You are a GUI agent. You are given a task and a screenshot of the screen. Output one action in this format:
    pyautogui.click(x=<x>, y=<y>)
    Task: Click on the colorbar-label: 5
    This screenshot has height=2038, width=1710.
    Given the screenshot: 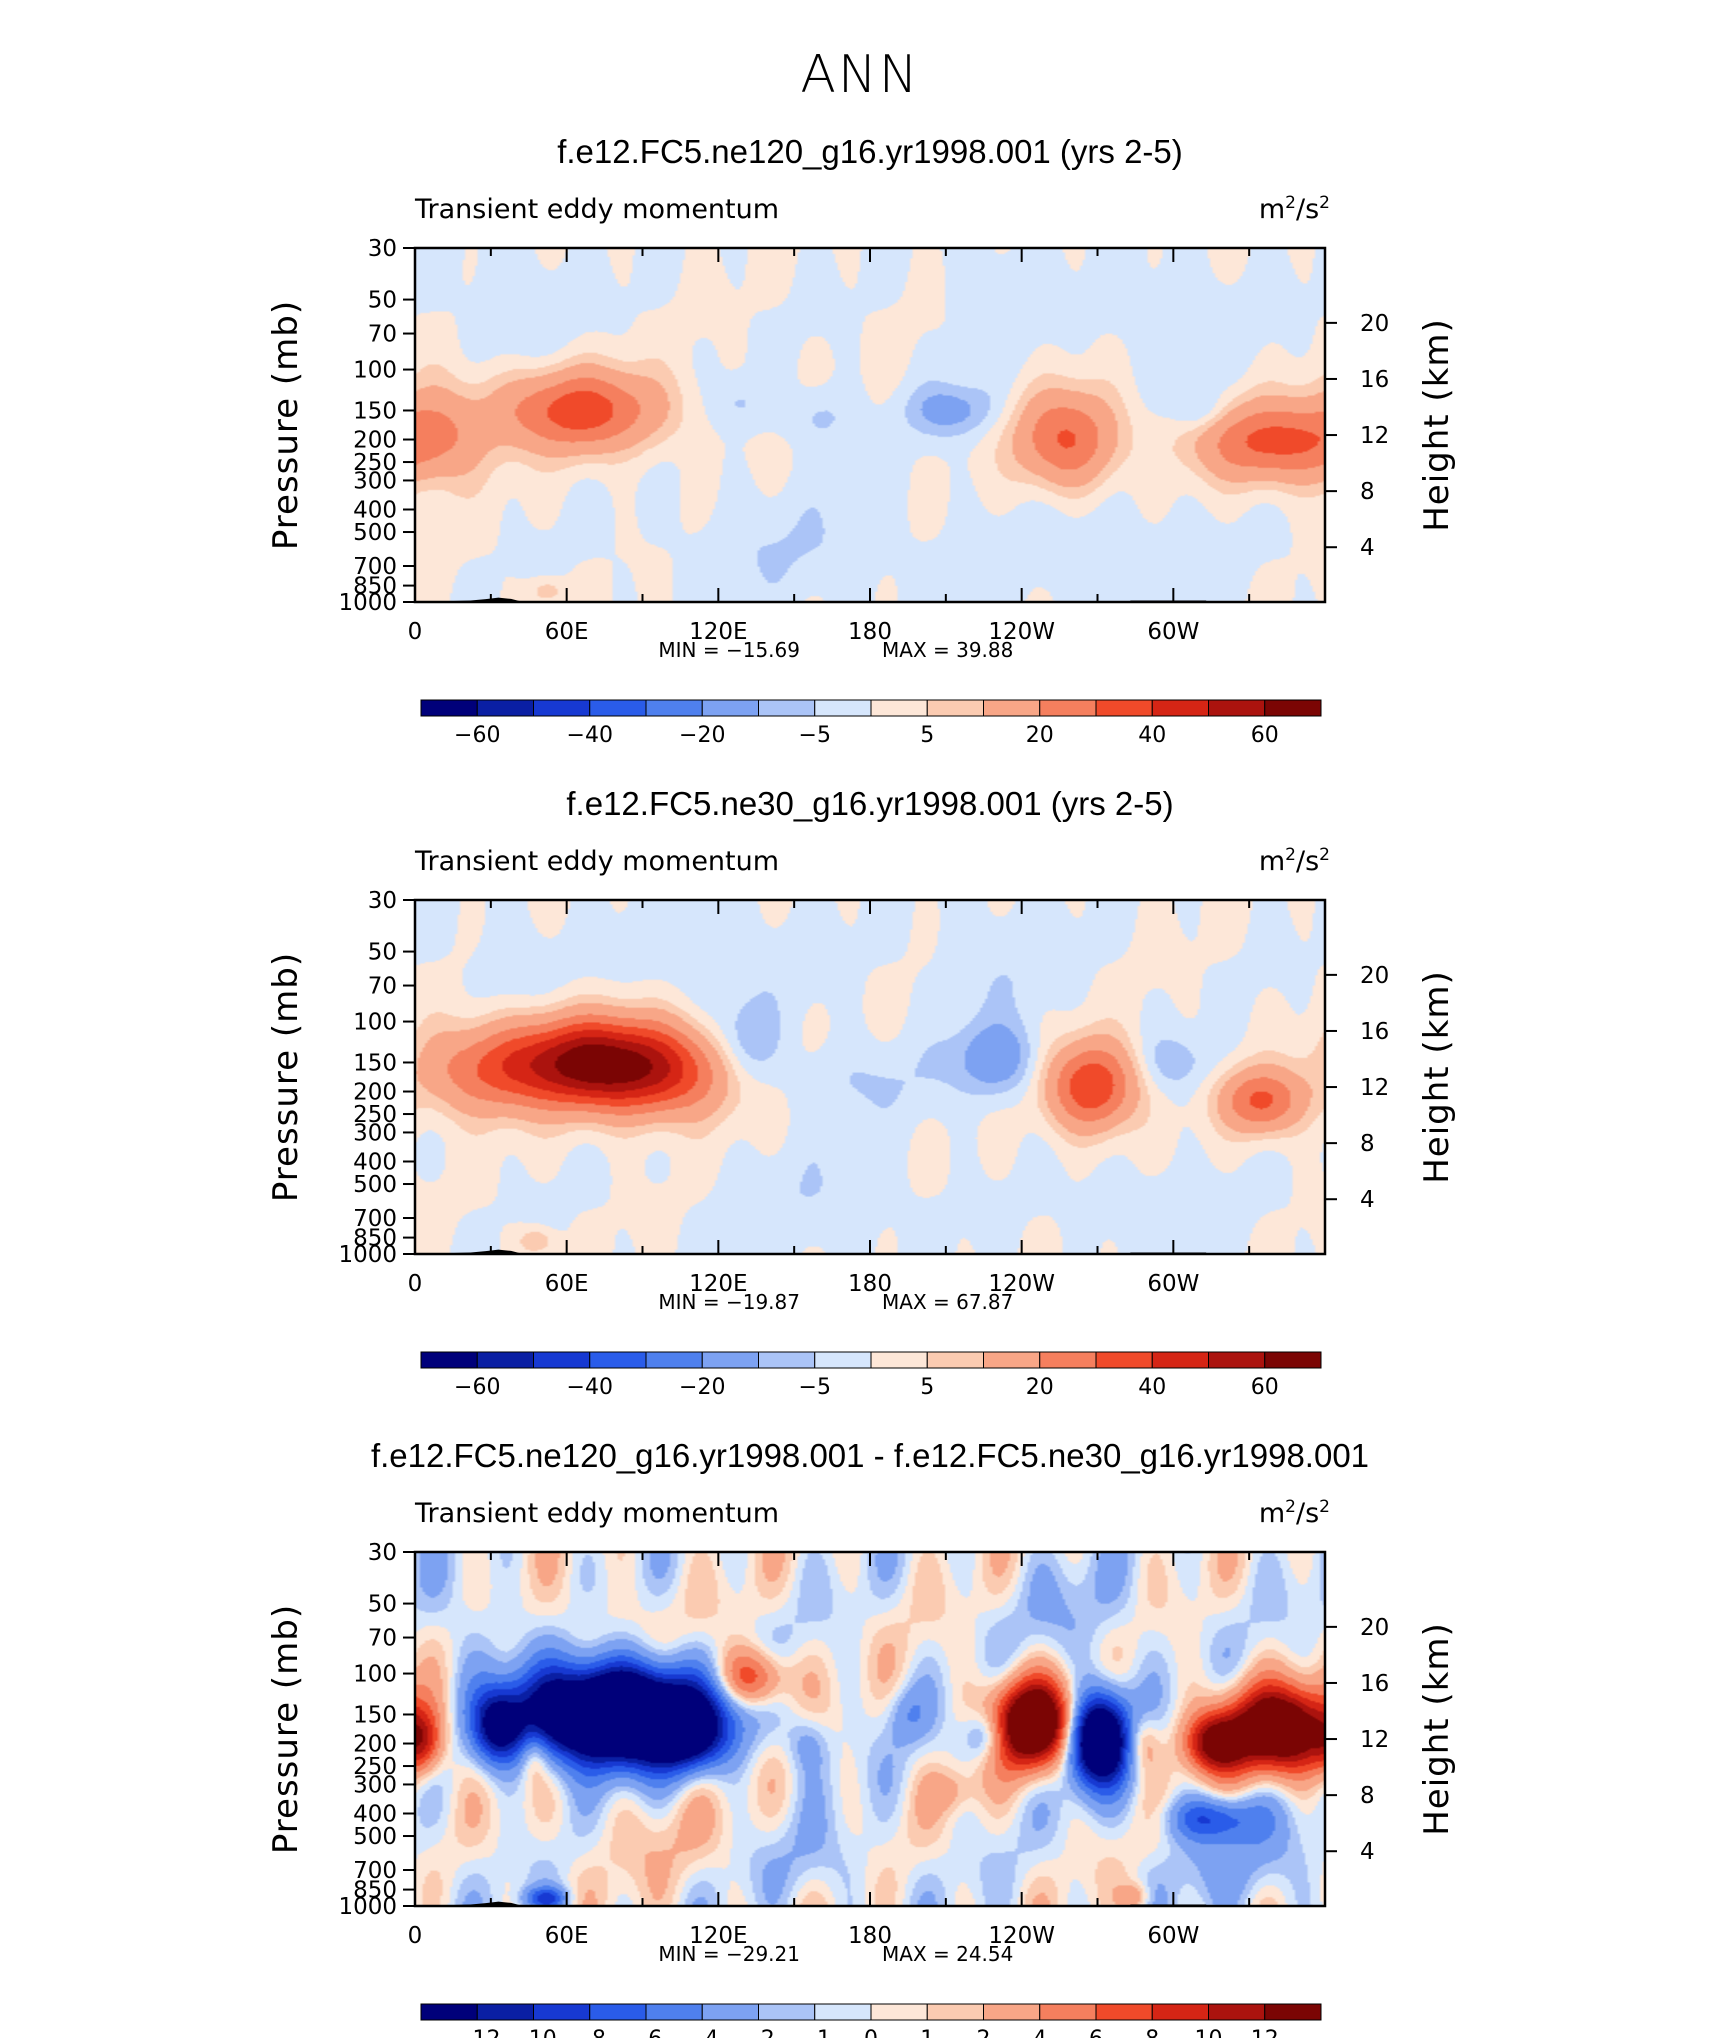 What is the action you would take?
    pyautogui.click(x=927, y=1387)
    